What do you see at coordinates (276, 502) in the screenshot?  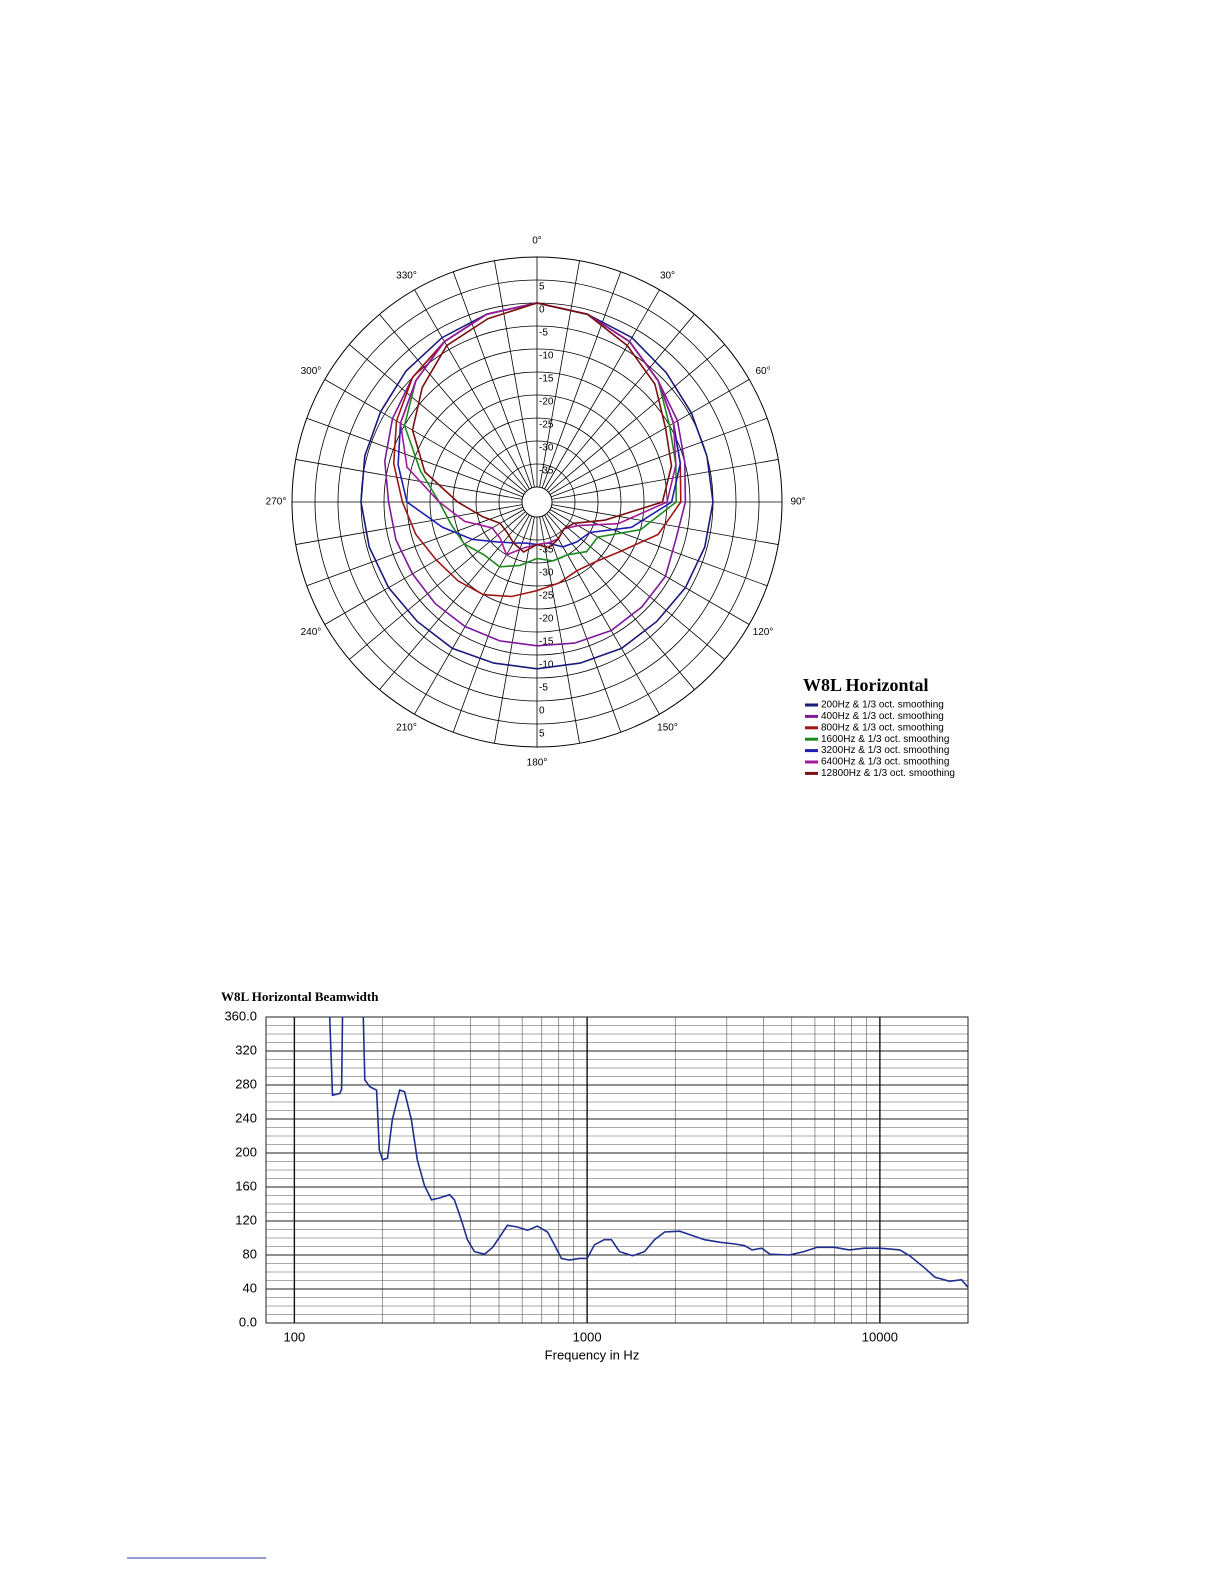 I see `theta-tick-label: 270°` at bounding box center [276, 502].